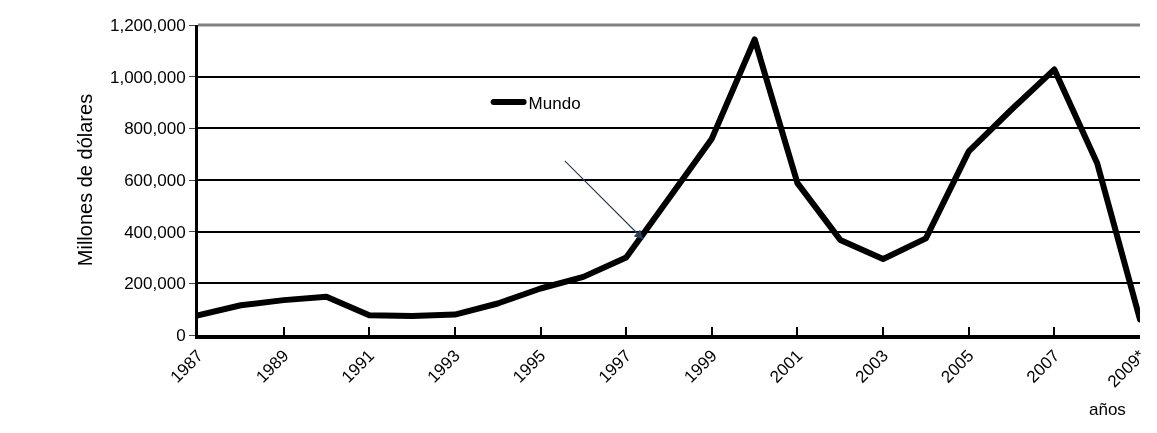 The image size is (1157, 433). Describe the element at coordinates (147, 77) in the screenshot. I see `y-tick-label: 1,000,000` at that location.